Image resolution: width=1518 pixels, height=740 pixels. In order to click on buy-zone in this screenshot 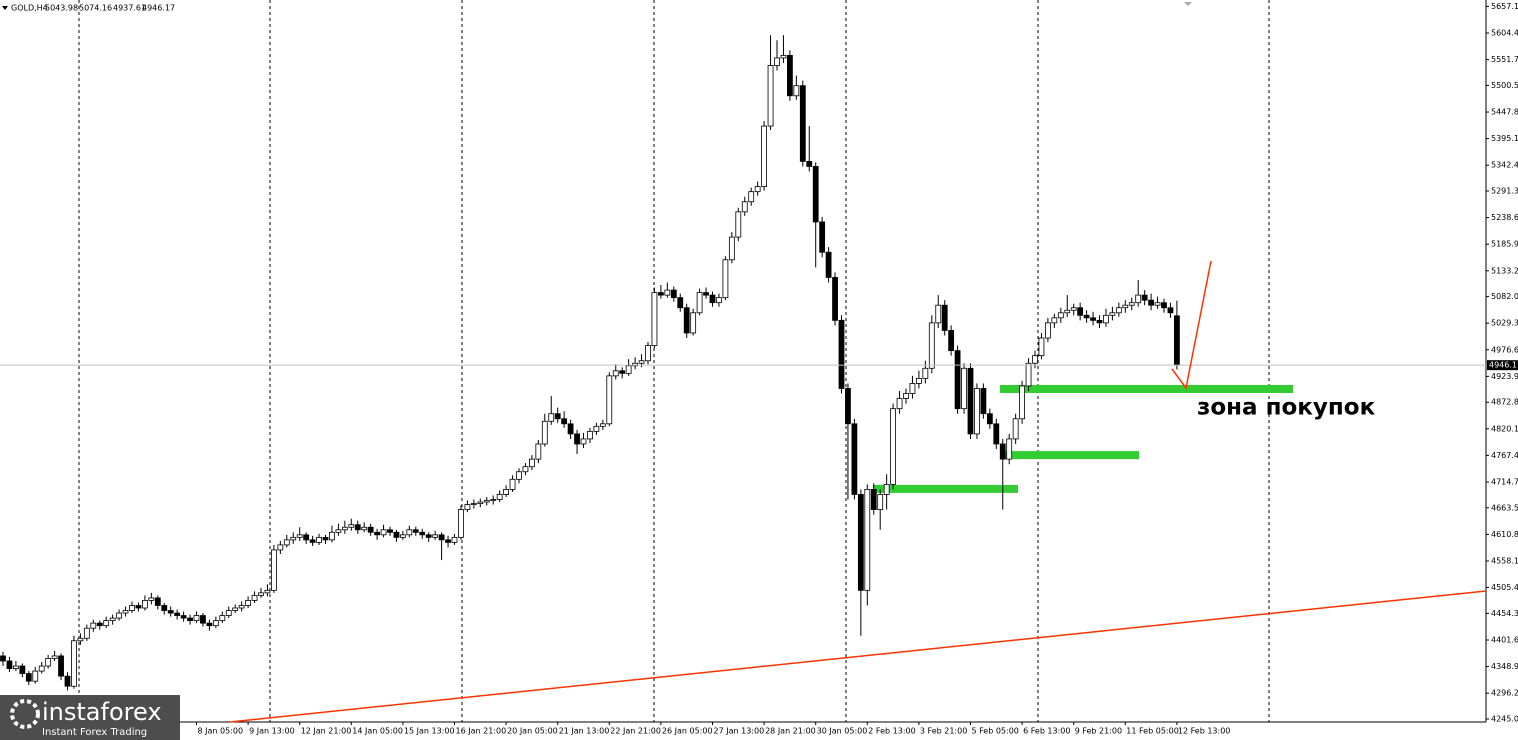, I will do `click(945, 488)`.